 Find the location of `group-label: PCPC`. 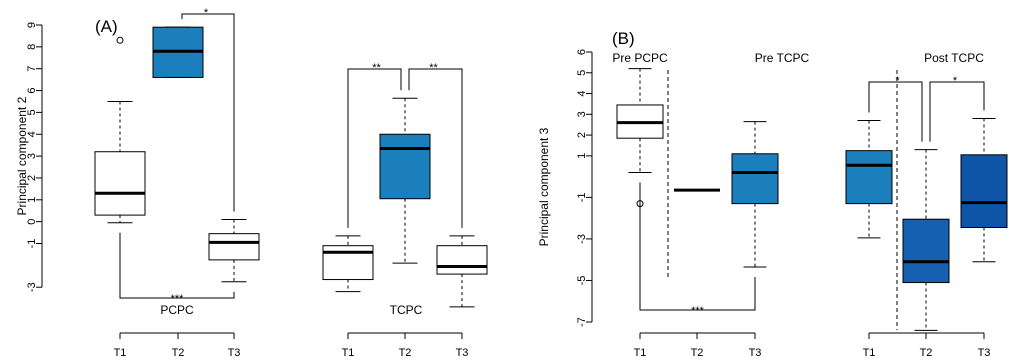

group-label: PCPC is located at coordinates (177, 310).